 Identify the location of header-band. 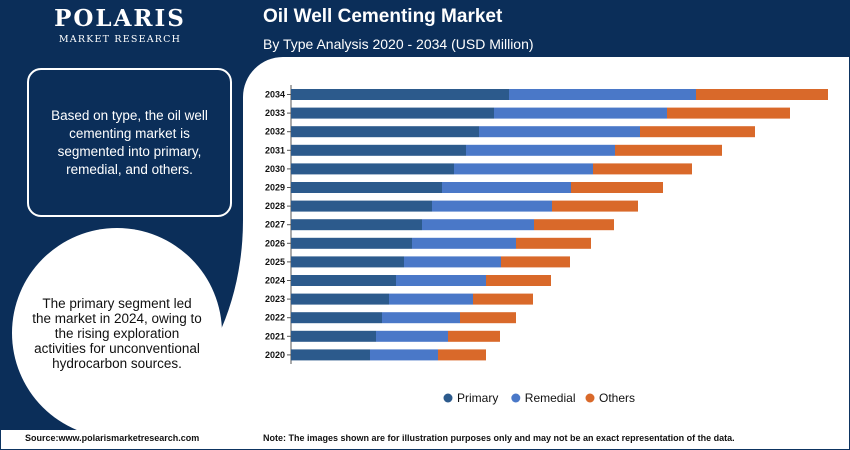
(546, 28).